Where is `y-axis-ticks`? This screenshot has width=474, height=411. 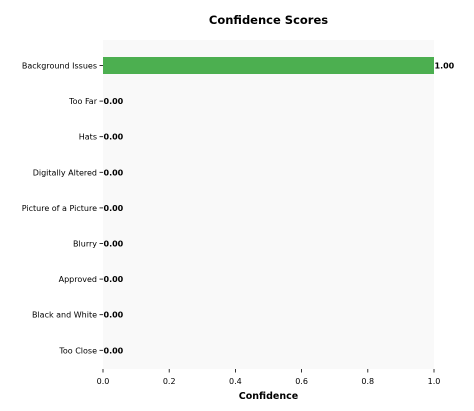 y-axis-ticks is located at coordinates (101, 208).